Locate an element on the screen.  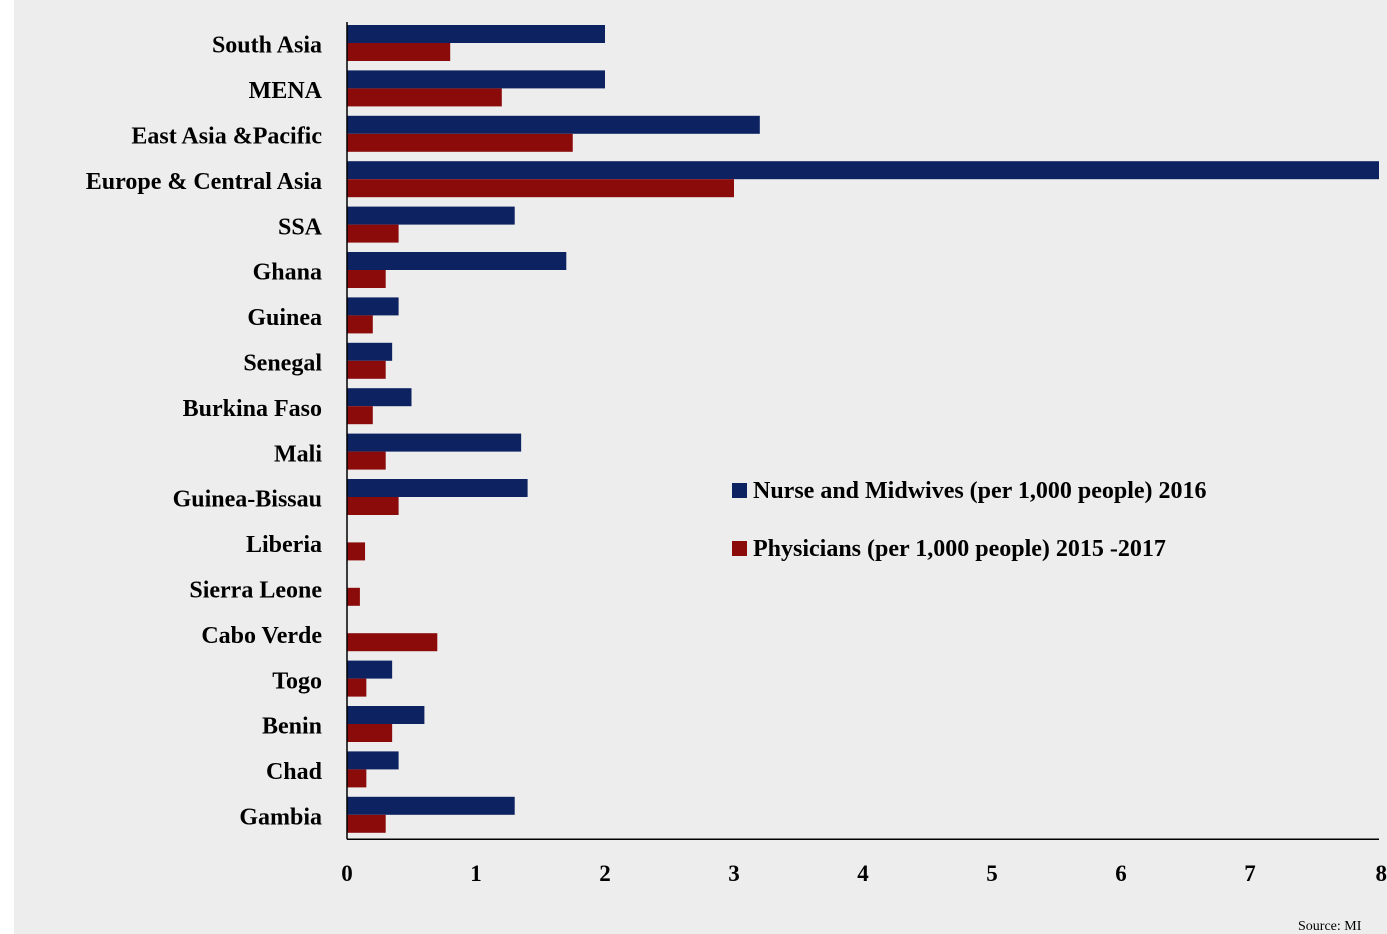
x-tick-label: 6 is located at coordinates (1121, 873).